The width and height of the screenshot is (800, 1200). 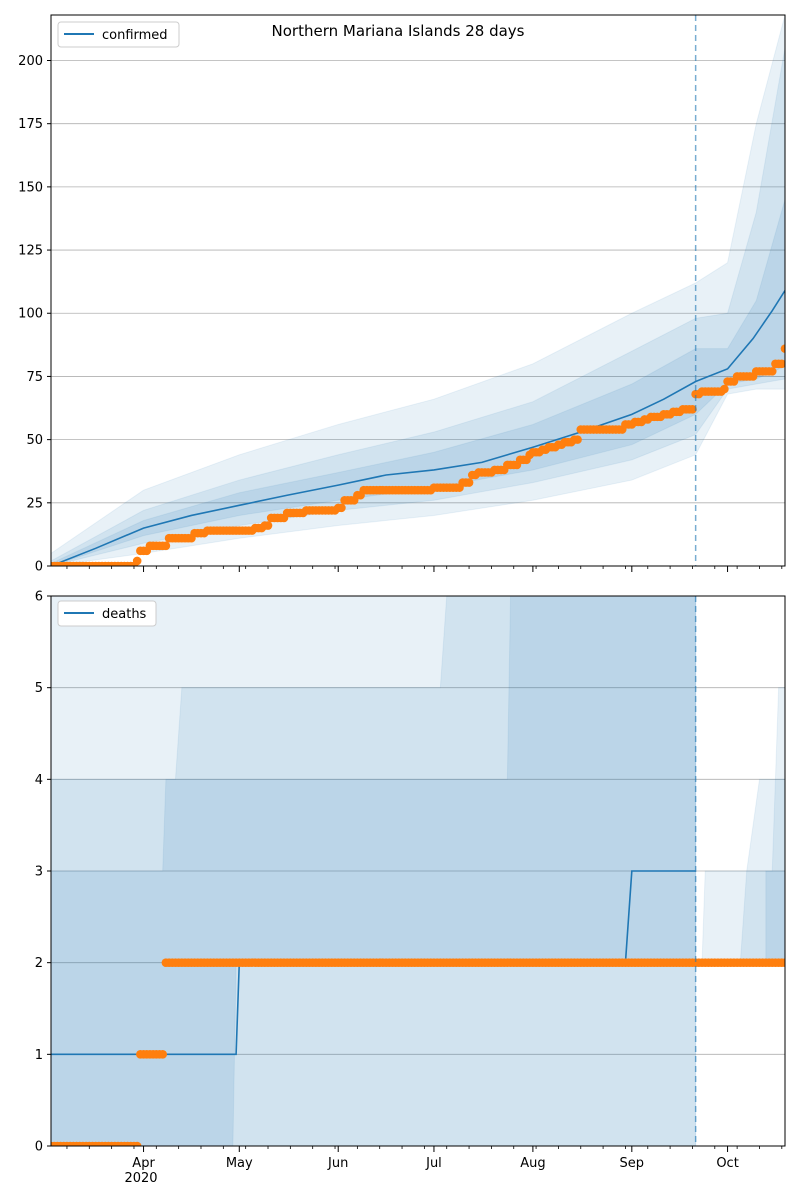 What do you see at coordinates (34, 503) in the screenshot?
I see `confirmed-ytick-label: 25` at bounding box center [34, 503].